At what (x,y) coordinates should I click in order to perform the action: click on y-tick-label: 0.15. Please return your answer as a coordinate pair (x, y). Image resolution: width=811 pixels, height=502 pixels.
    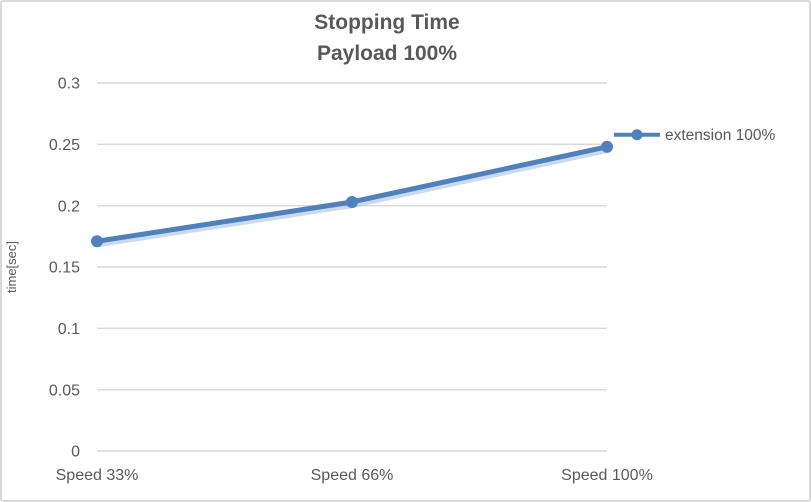
    Looking at the image, I should click on (64, 268).